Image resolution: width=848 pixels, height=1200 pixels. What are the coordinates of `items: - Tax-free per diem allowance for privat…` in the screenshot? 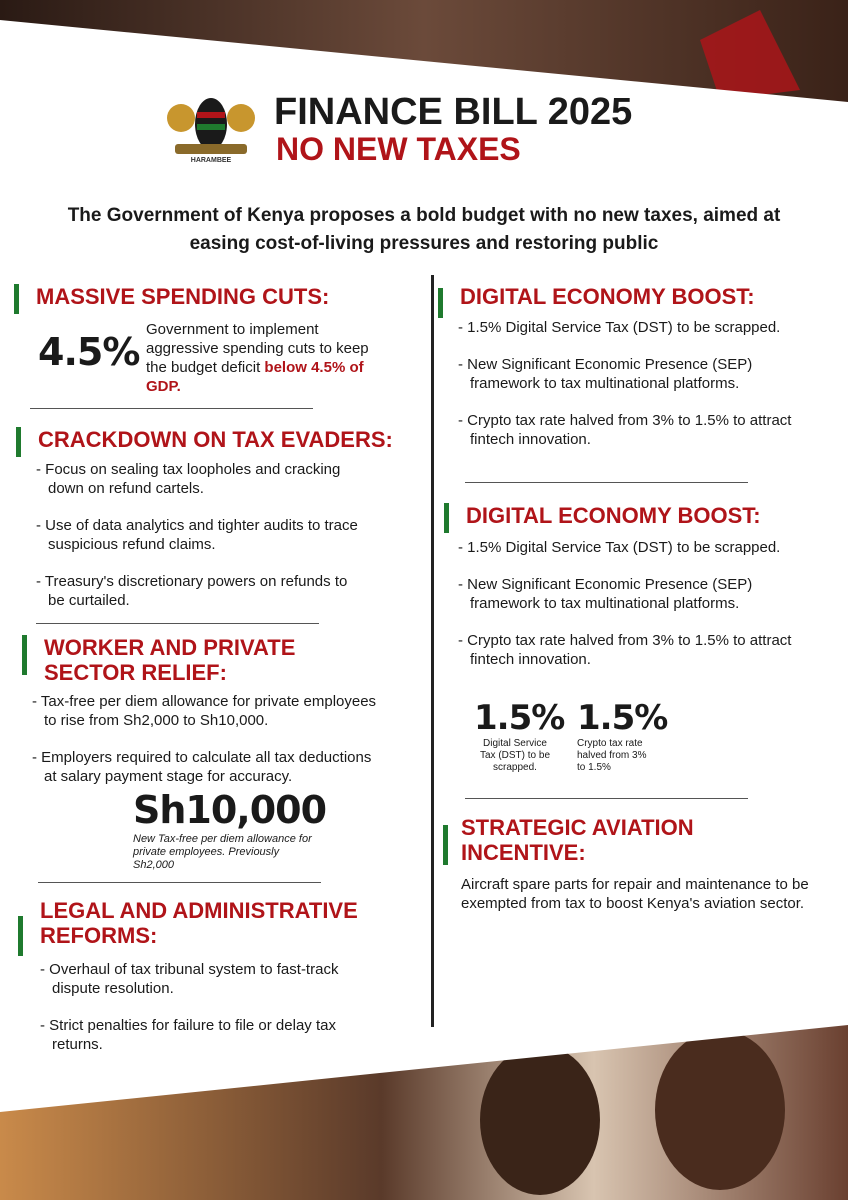 It's located at (207, 748).